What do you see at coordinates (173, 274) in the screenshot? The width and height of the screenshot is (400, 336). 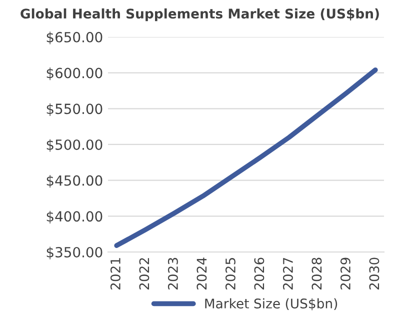 I see `x-tick-label: 2023` at bounding box center [173, 274].